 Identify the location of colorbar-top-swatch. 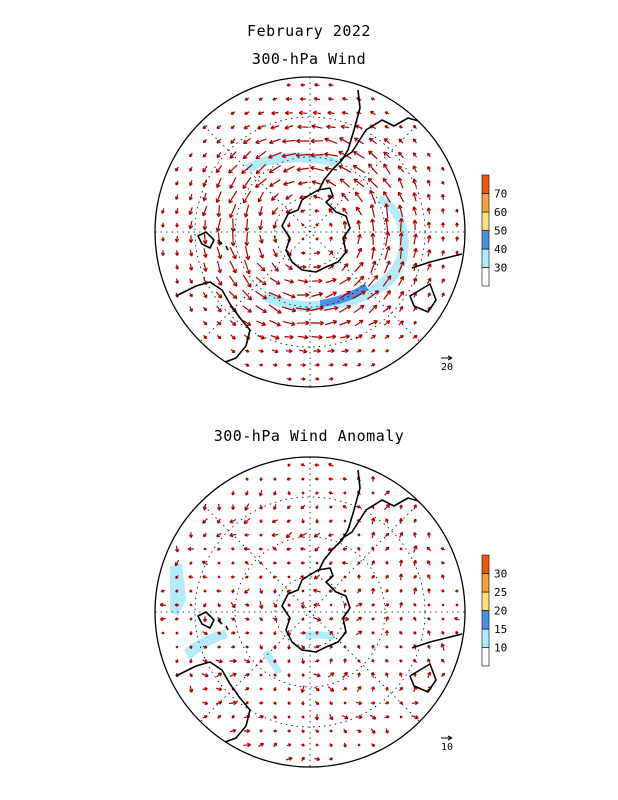
(485, 184).